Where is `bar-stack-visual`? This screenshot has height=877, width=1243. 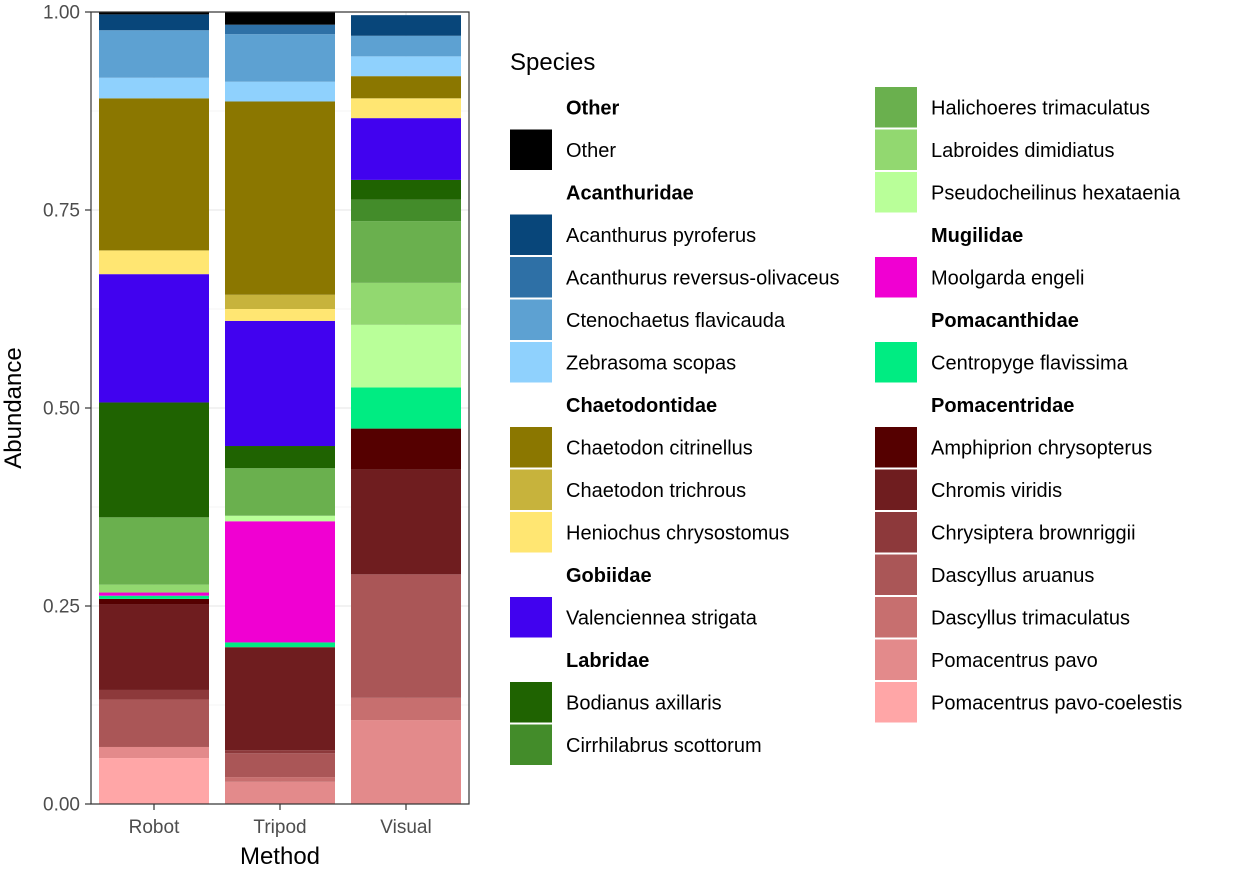
bar-stack-visual is located at coordinates (406, 409).